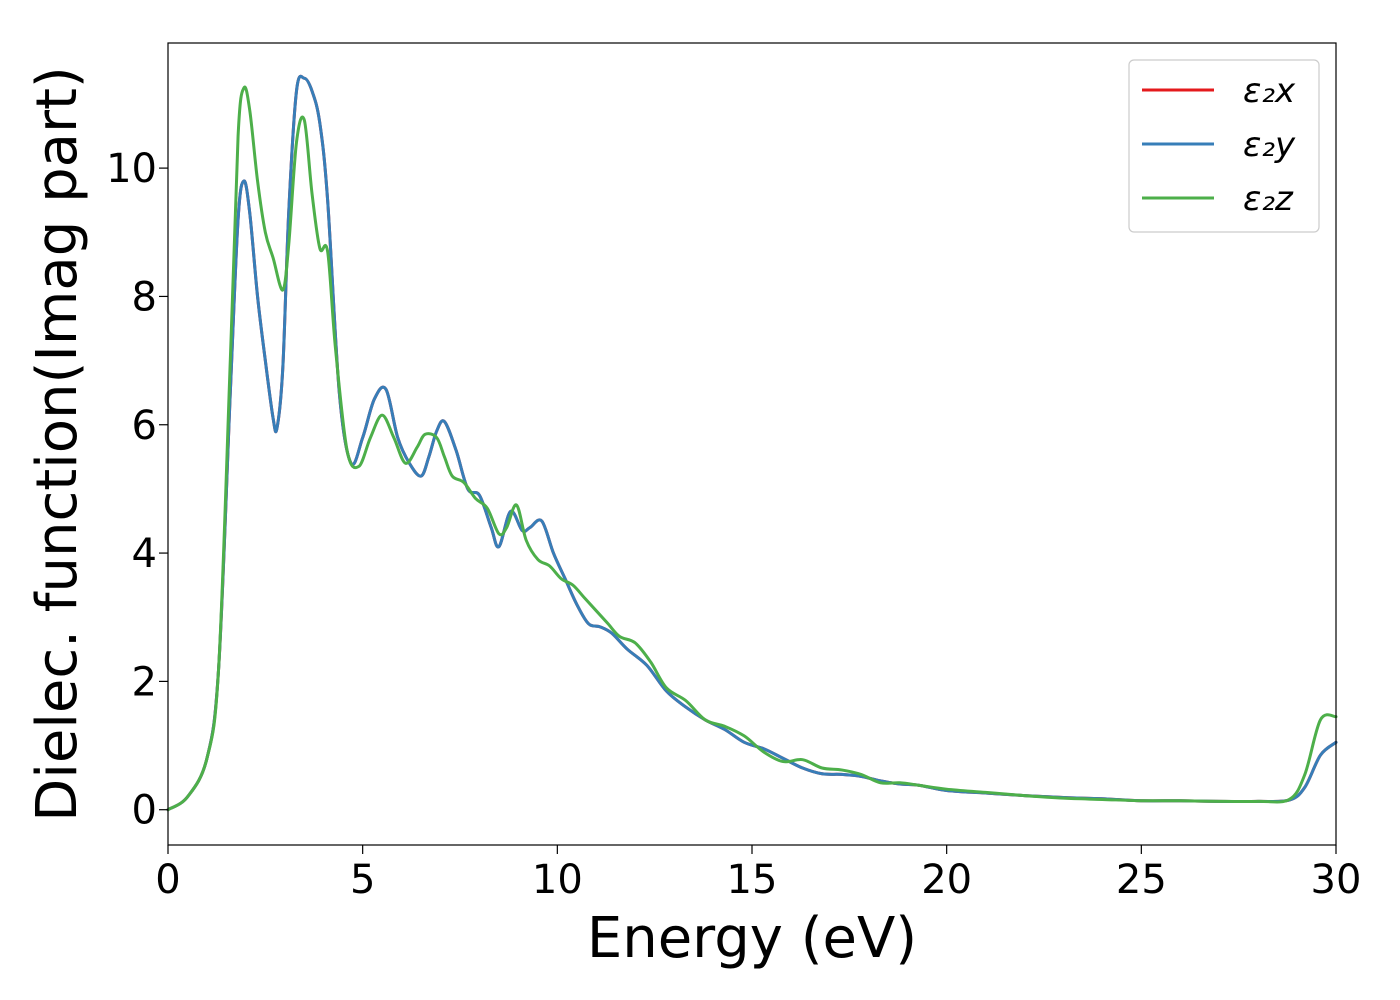 This screenshot has width=1400, height=1000. I want to click on legend-label-e2y: ε₂y, so click(1269, 145).